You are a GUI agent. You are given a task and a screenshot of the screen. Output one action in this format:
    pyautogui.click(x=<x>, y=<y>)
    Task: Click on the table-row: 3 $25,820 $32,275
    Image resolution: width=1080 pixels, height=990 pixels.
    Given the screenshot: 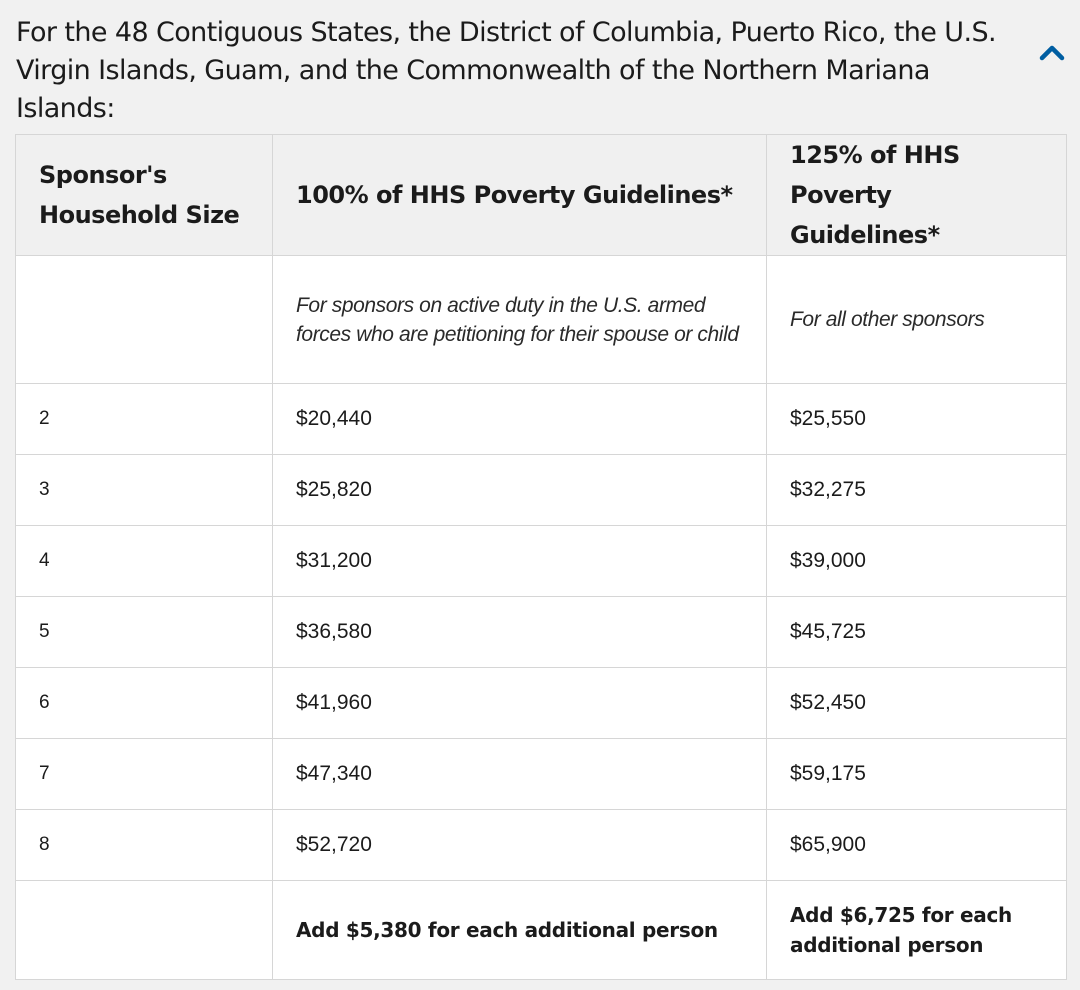 What is the action you would take?
    pyautogui.click(x=541, y=490)
    